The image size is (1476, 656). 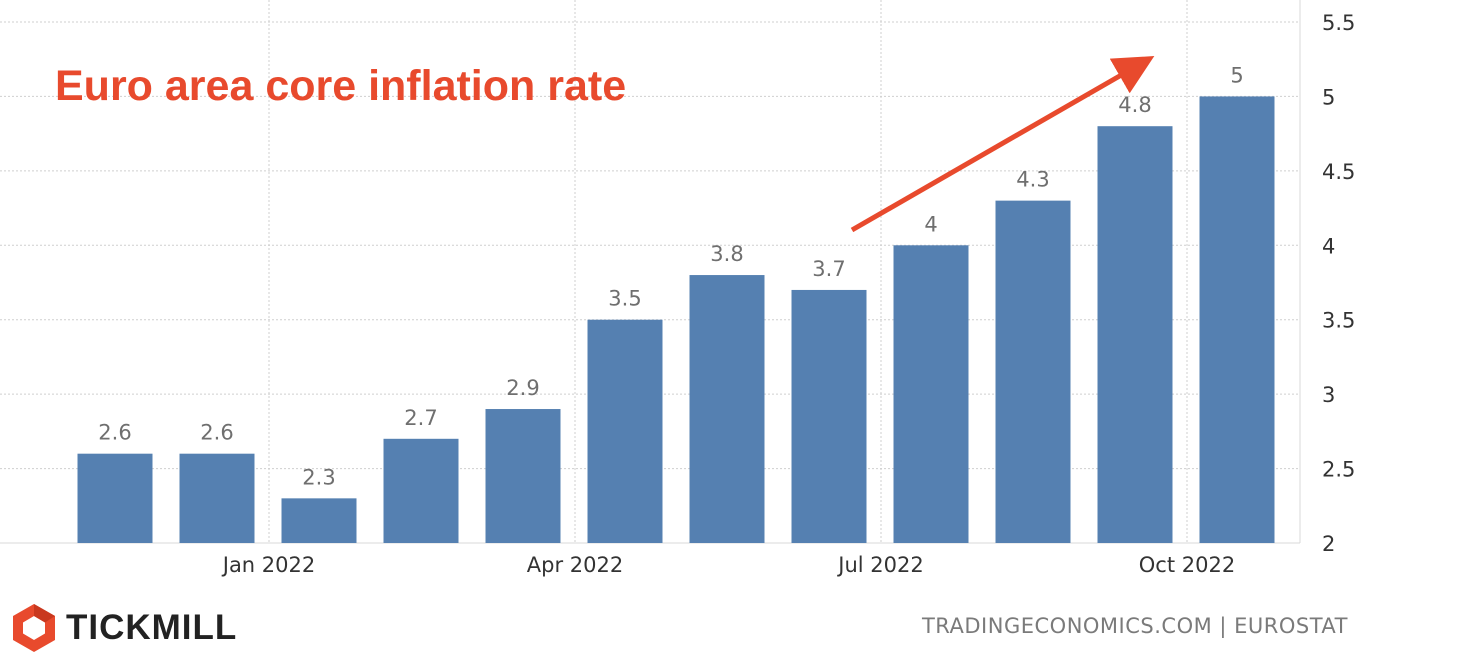 I want to click on tickmill-logo-icon, so click(x=34, y=628).